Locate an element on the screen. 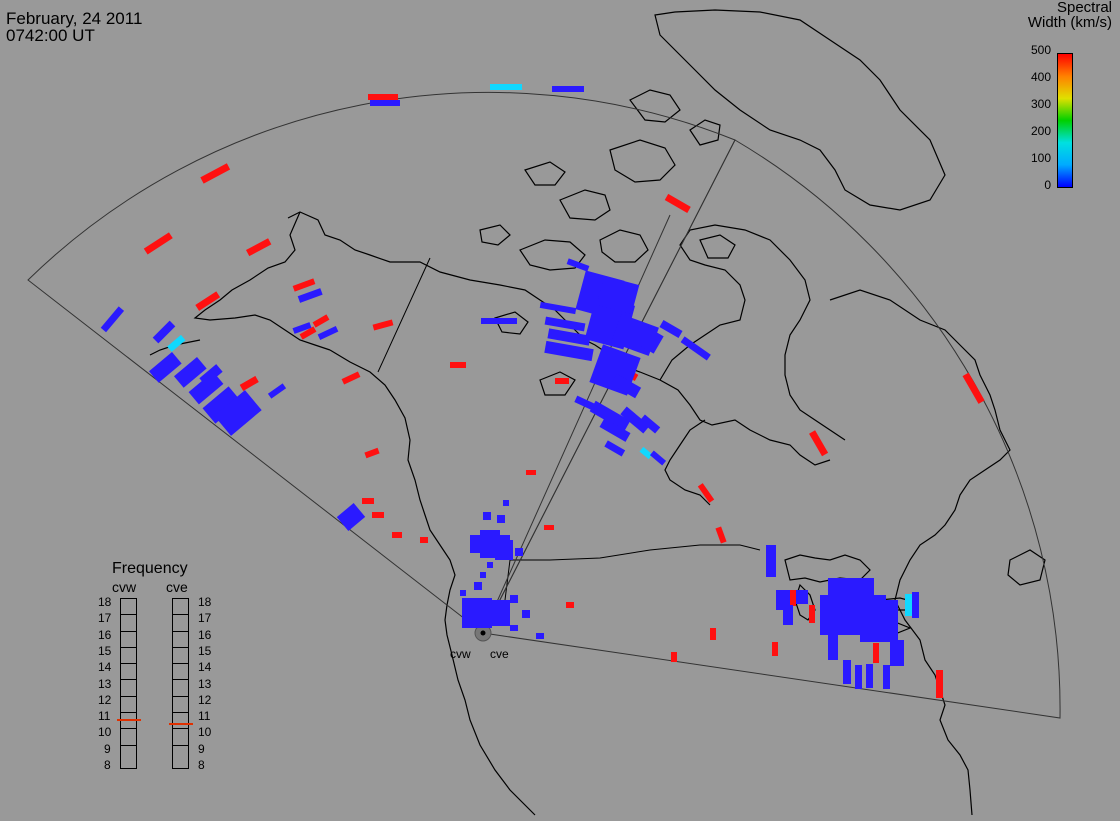  borders is located at coordinates (569, 429).